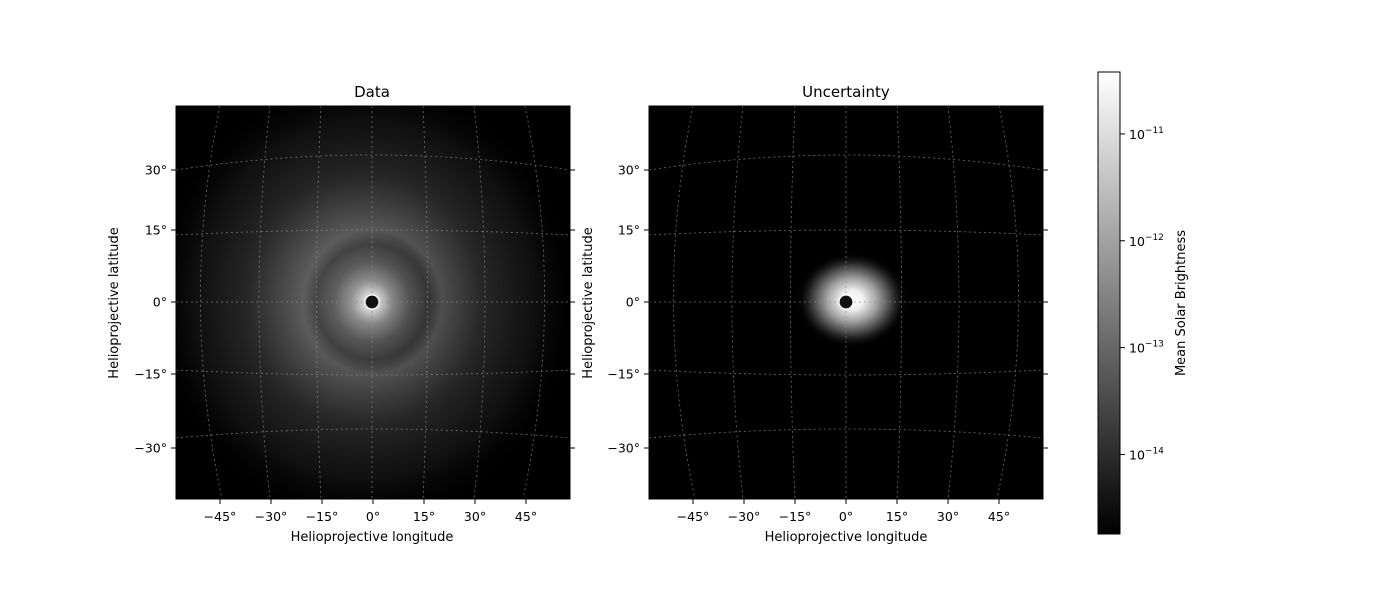 The width and height of the screenshot is (1400, 600). I want to click on panel-title: Data, so click(372, 92).